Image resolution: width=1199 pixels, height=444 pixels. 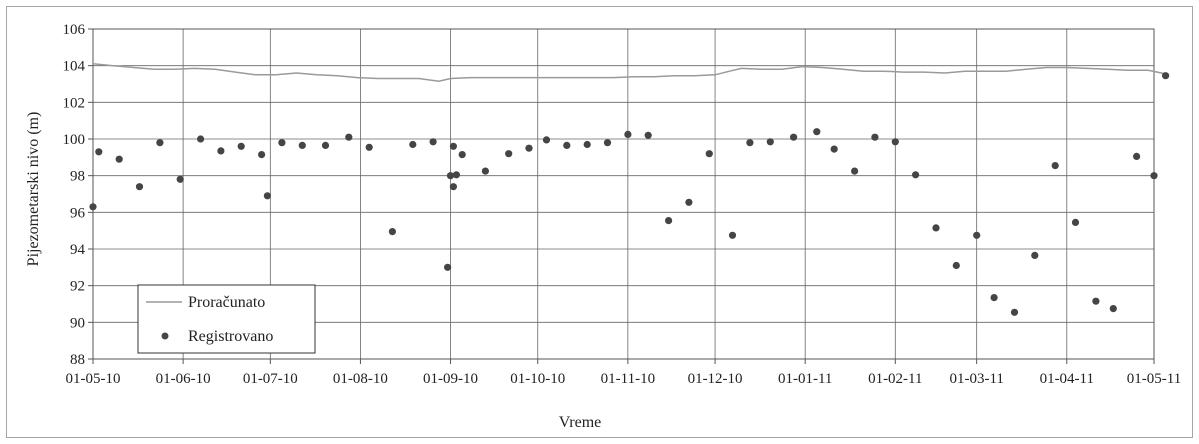 I want to click on x-tick-label: 01-11-10, so click(x=628, y=379).